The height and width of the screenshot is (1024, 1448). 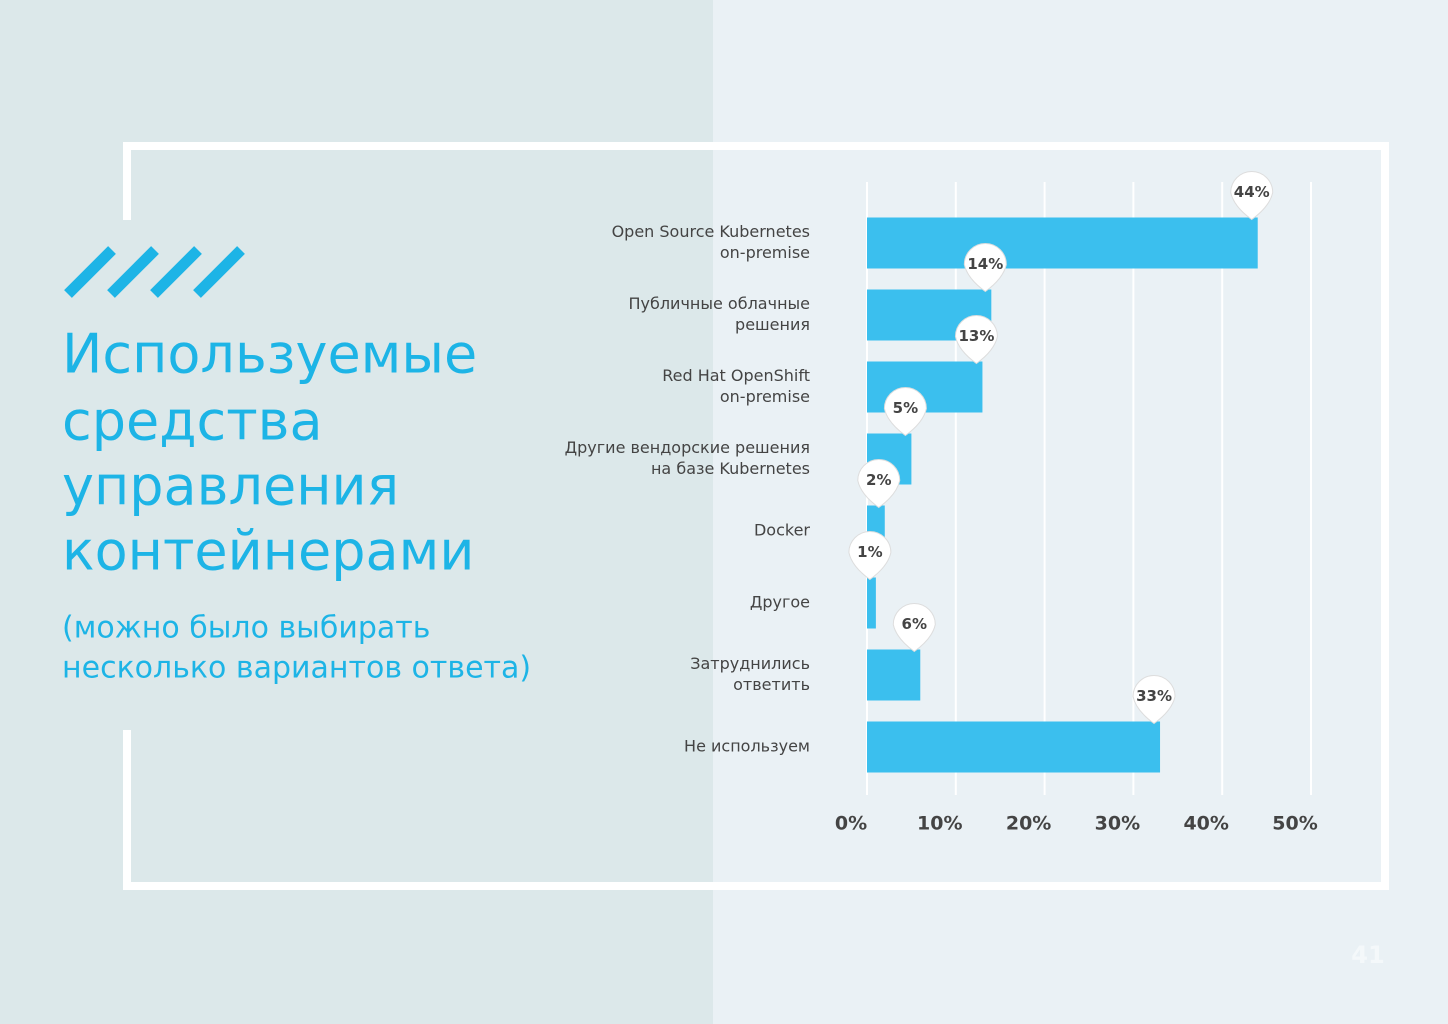 What do you see at coordinates (246, 628) in the screenshot?
I see `subtitle-line: (можно было выбирать` at bounding box center [246, 628].